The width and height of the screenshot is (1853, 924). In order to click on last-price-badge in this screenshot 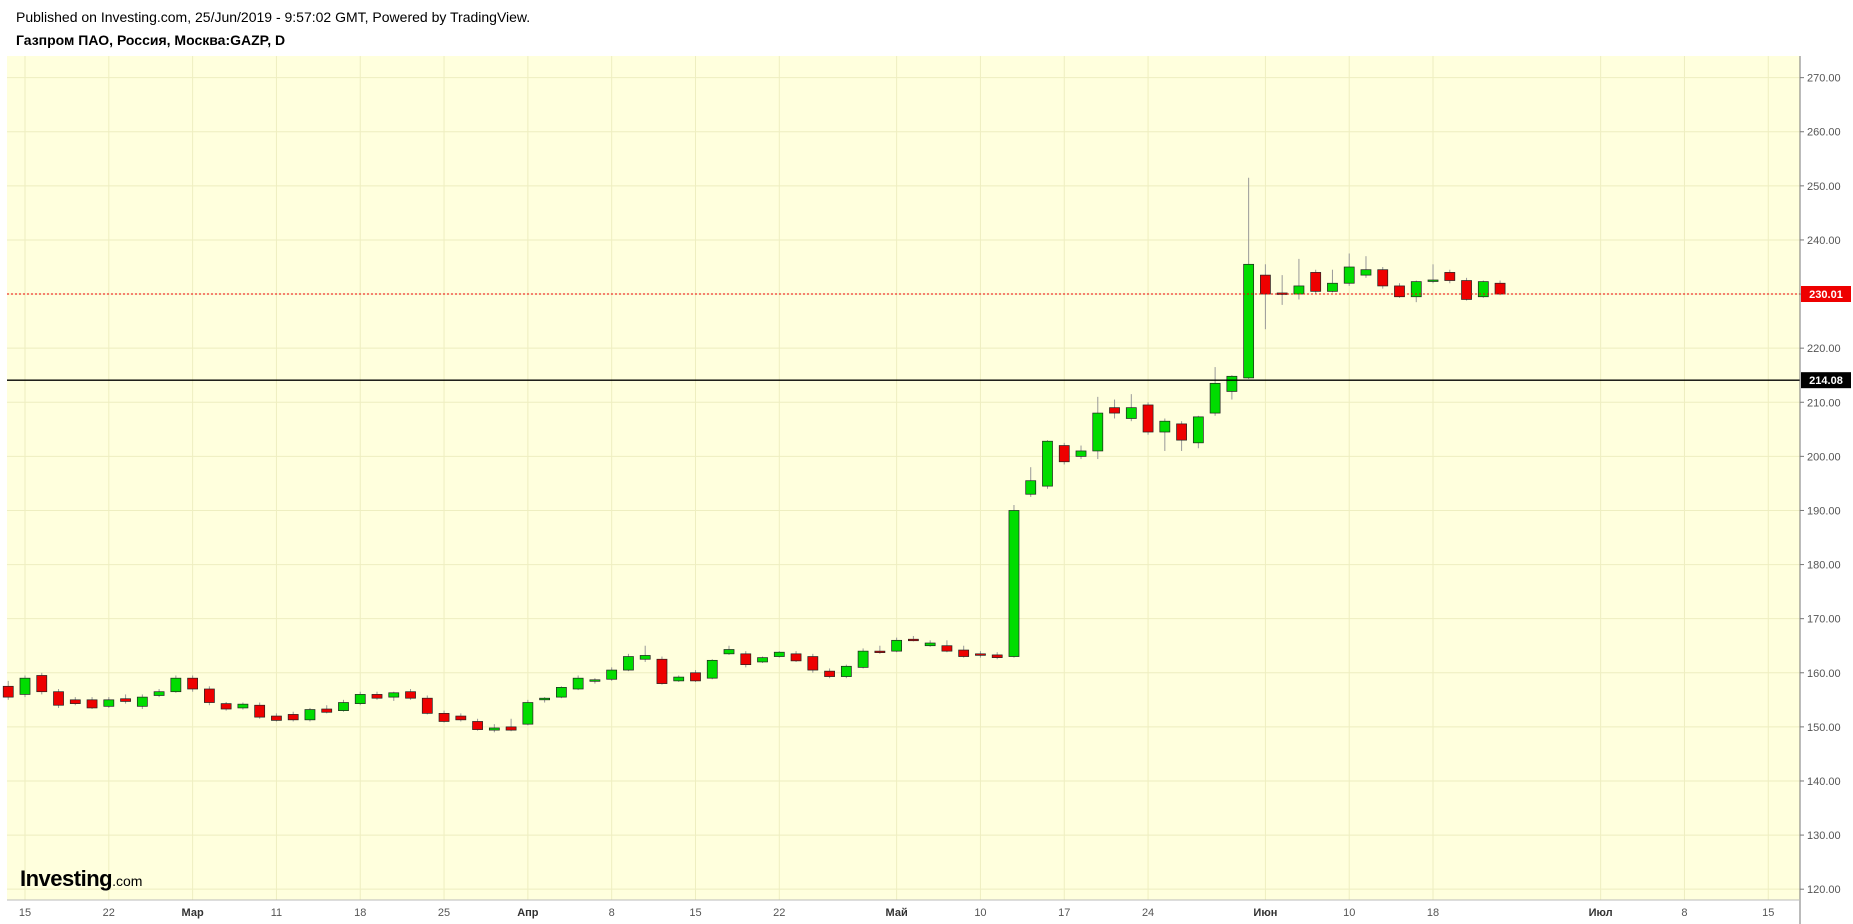, I will do `click(1826, 293)`.